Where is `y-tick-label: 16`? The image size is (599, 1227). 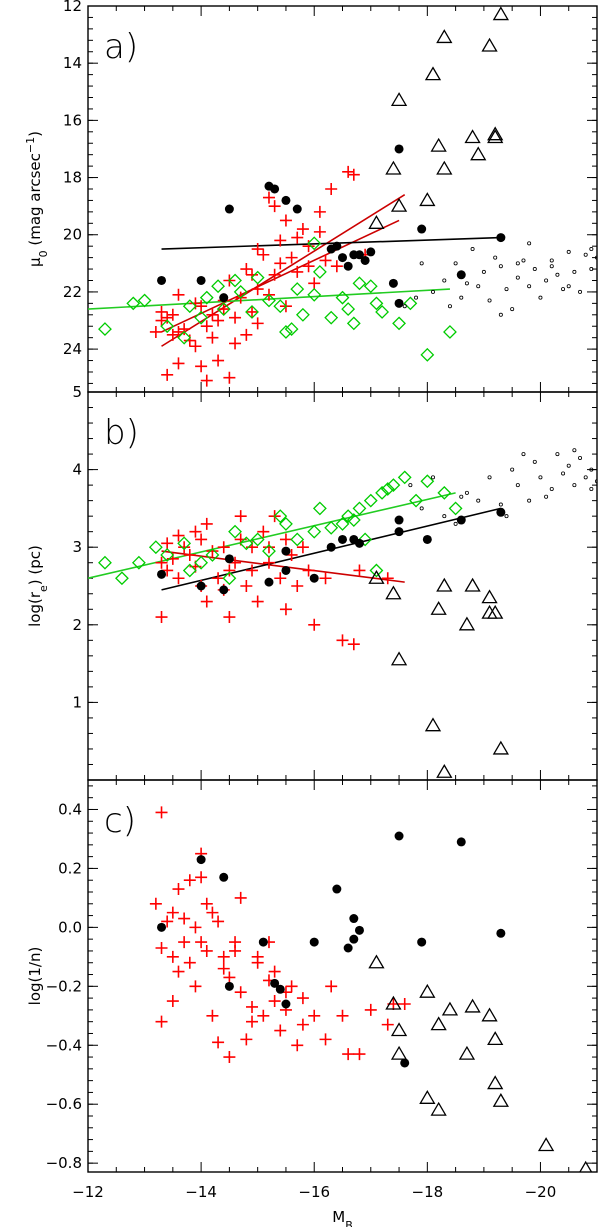
y-tick-label: 16 is located at coordinates (72, 120).